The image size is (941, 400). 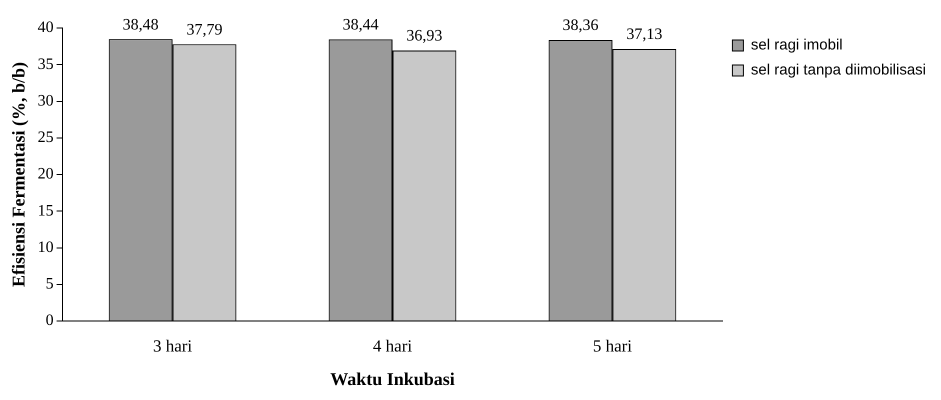 What do you see at coordinates (46, 64) in the screenshot?
I see `y-tick-label: 35` at bounding box center [46, 64].